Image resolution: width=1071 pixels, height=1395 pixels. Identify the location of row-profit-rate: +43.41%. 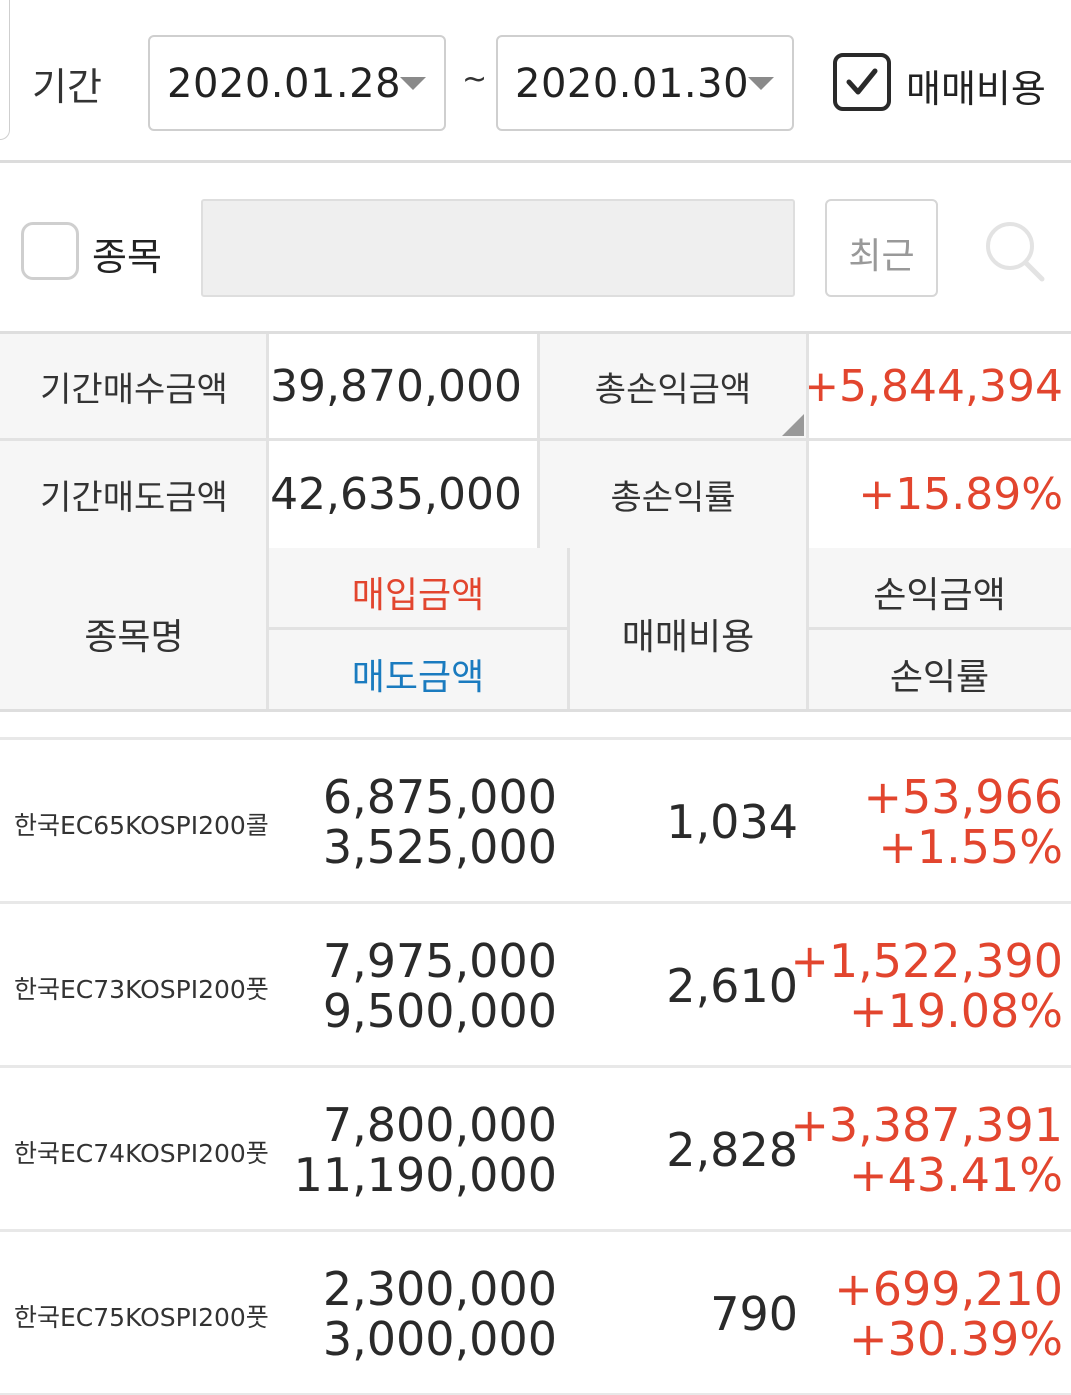
(956, 1175).